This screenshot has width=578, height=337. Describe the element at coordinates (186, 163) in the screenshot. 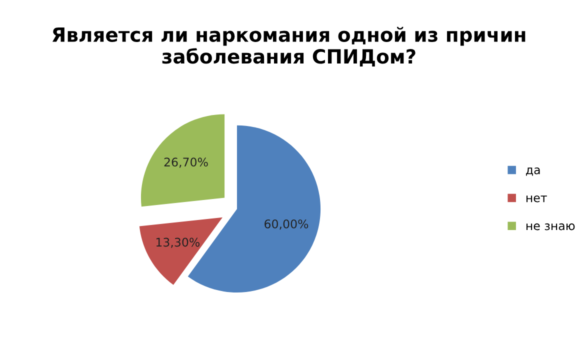

I see `data-label: 26,70%` at that location.